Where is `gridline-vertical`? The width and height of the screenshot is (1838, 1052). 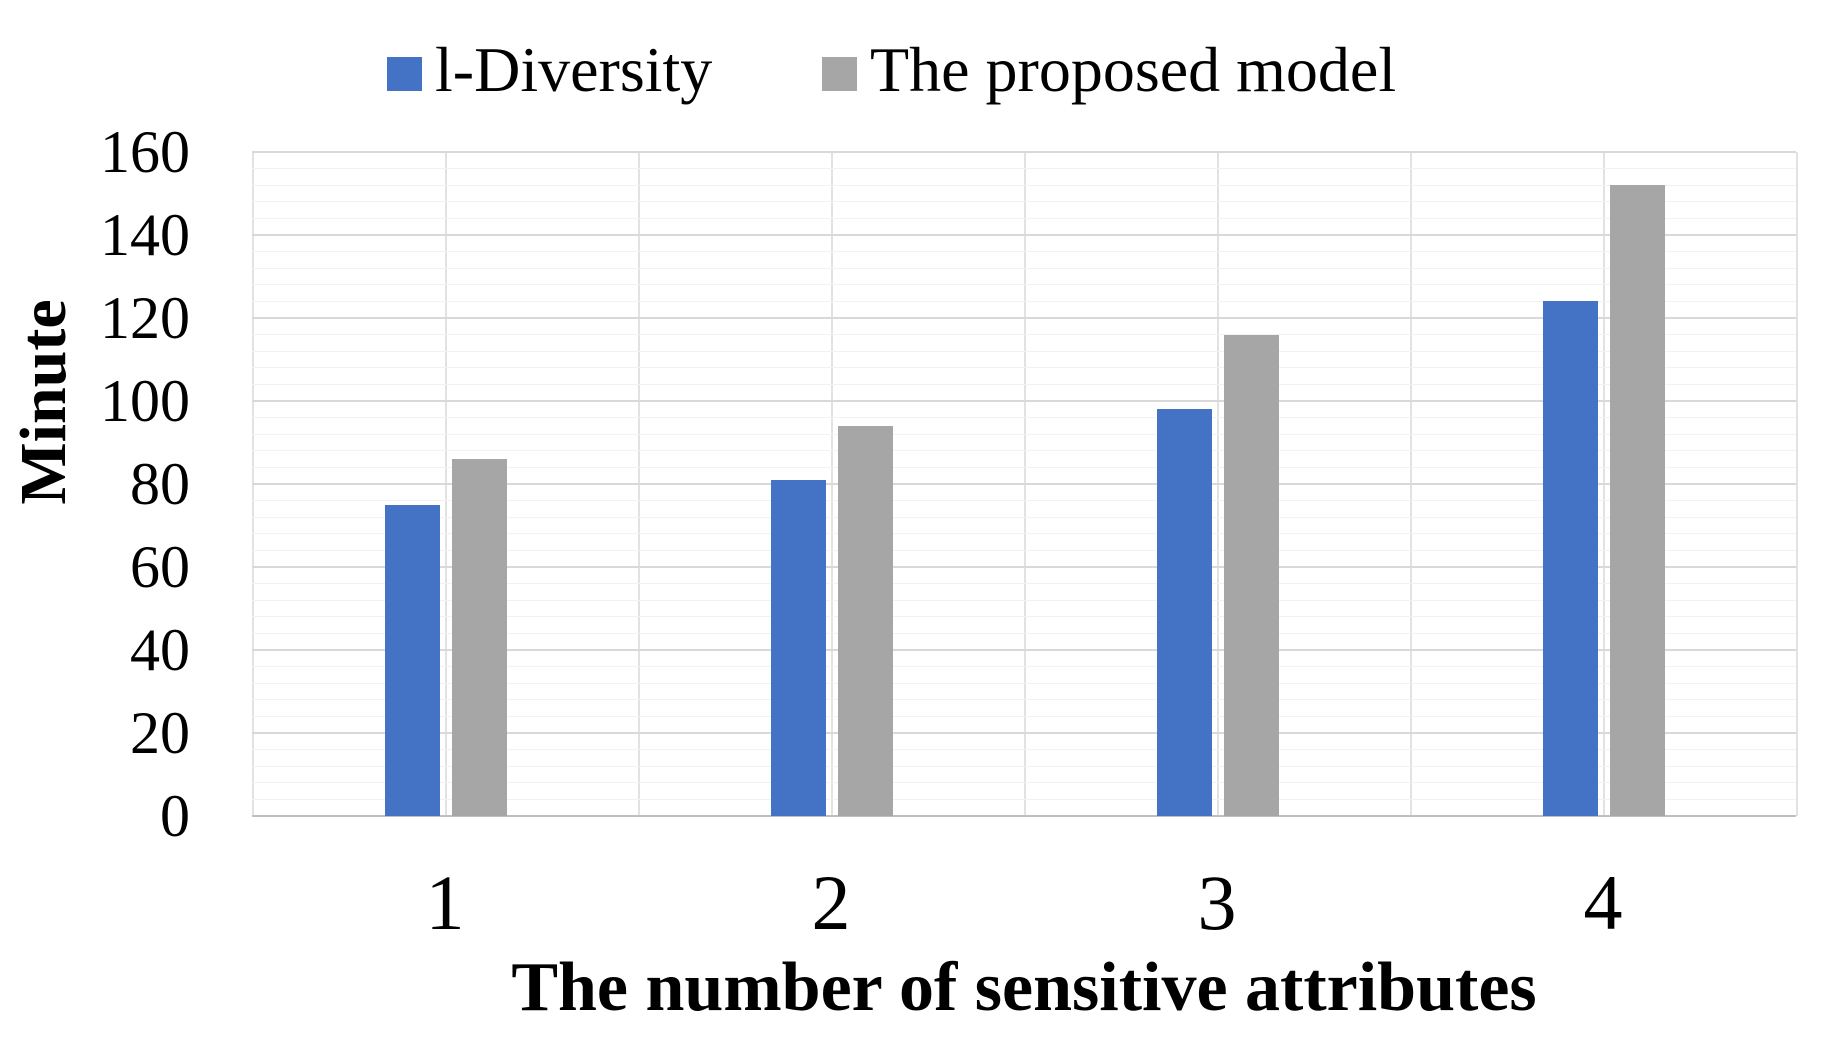
gridline-vertical is located at coordinates (1796, 484).